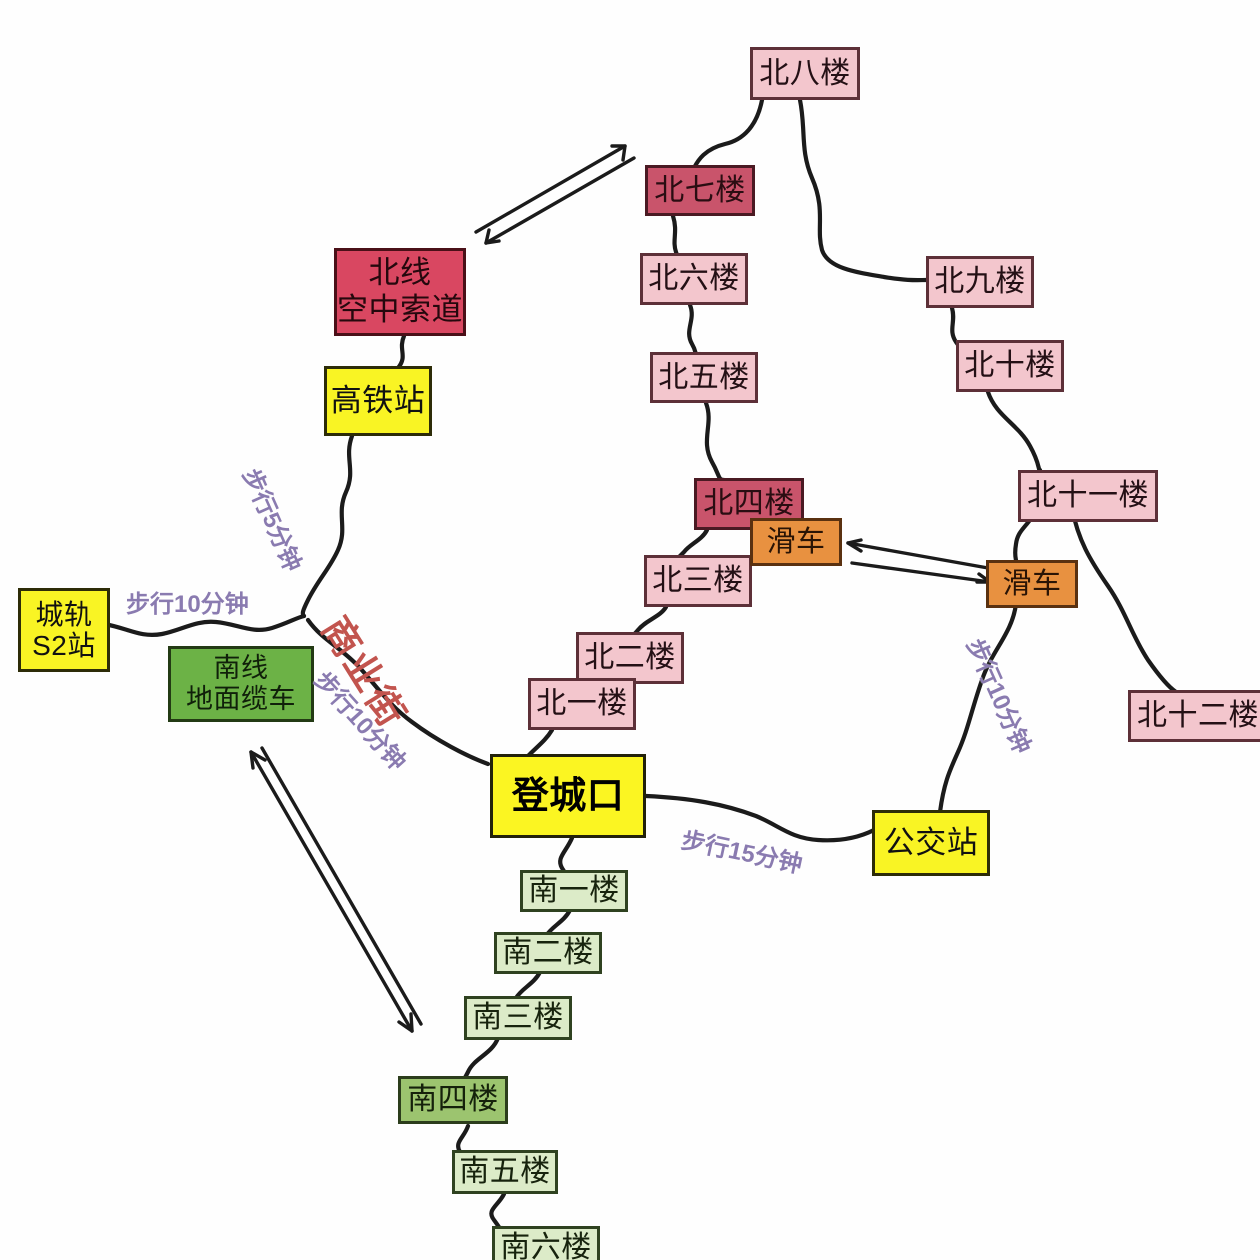 The height and width of the screenshot is (1260, 1260). I want to click on node-label: 高铁站, so click(378, 400).